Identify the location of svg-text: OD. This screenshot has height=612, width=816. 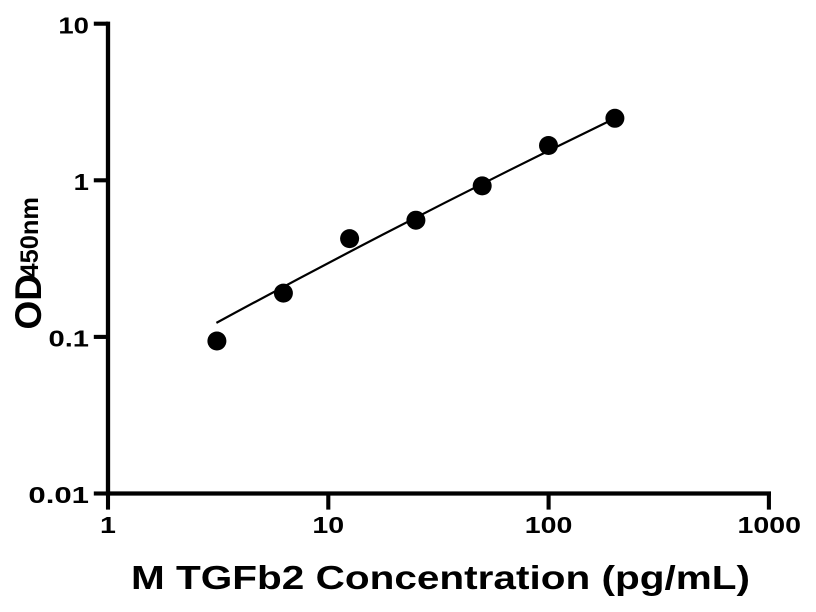
(28, 302).